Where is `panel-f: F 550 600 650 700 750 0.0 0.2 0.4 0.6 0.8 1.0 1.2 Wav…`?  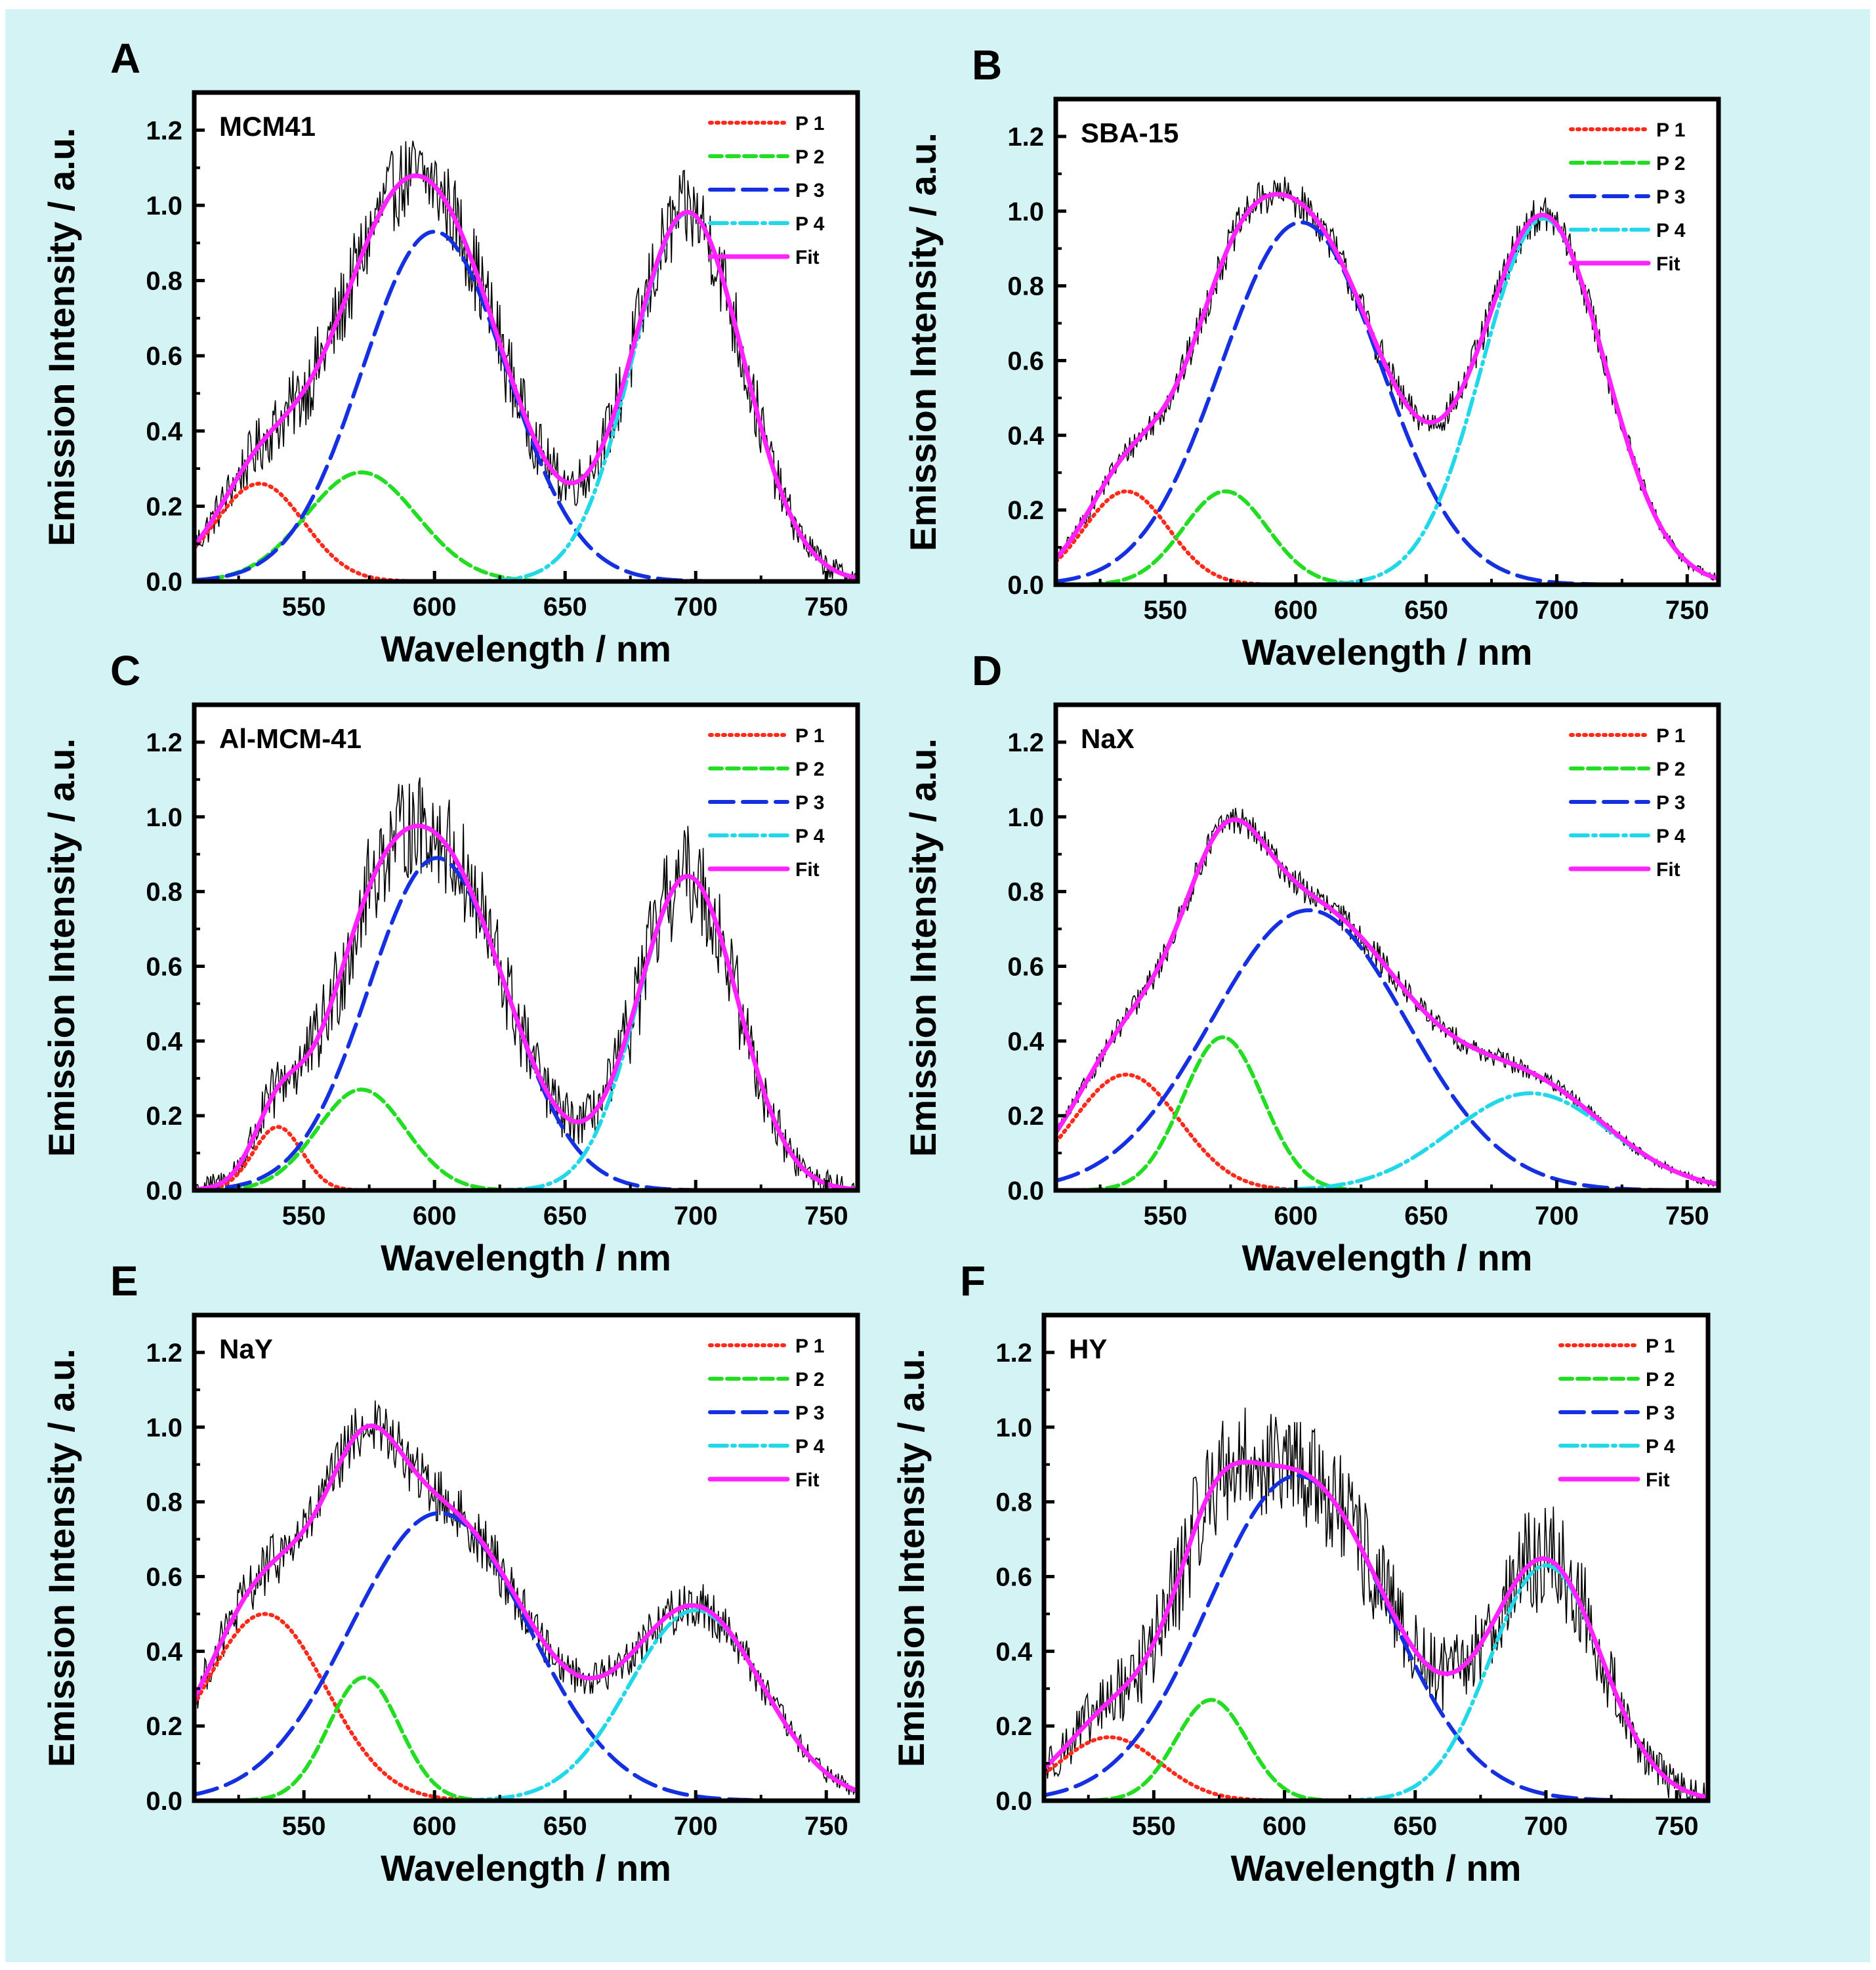 panel-f: F 550 600 650 700 750 0.0 0.2 0.4 0.6 0.8 1.0 1.2 Wav… is located at coordinates (1300, 1573).